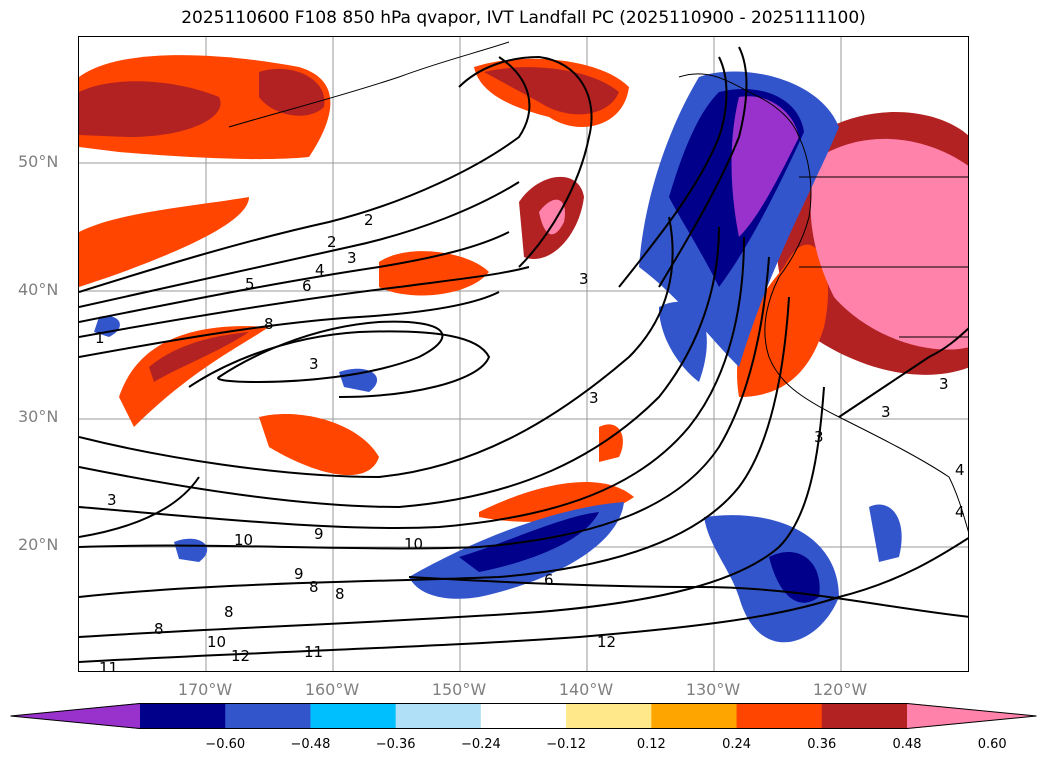 Image resolution: width=1047 pixels, height=765 pixels. Describe the element at coordinates (395, 744) in the screenshot. I see `colorbar-tick-label: −0.36` at that location.